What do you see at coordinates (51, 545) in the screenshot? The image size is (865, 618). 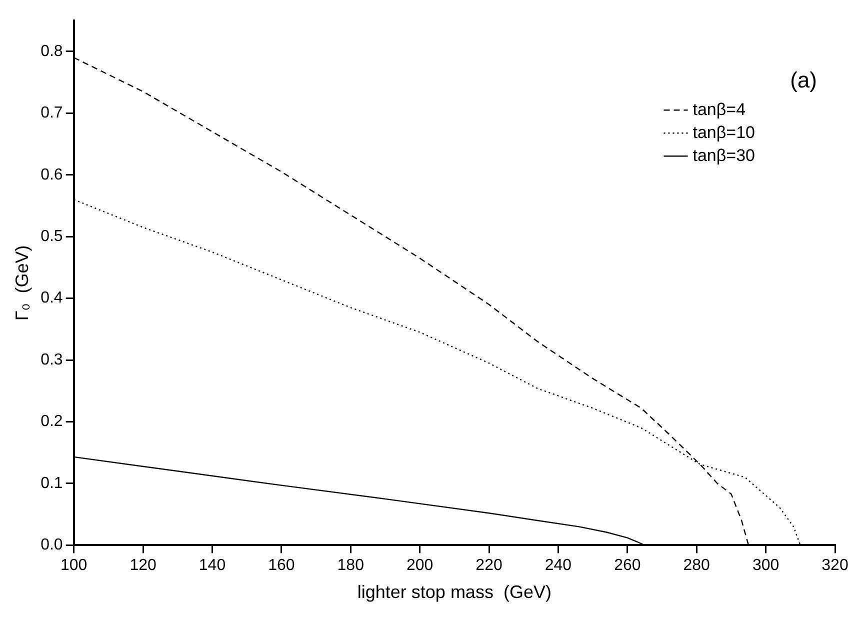 I see `y-tick-label: 0.0` at bounding box center [51, 545].